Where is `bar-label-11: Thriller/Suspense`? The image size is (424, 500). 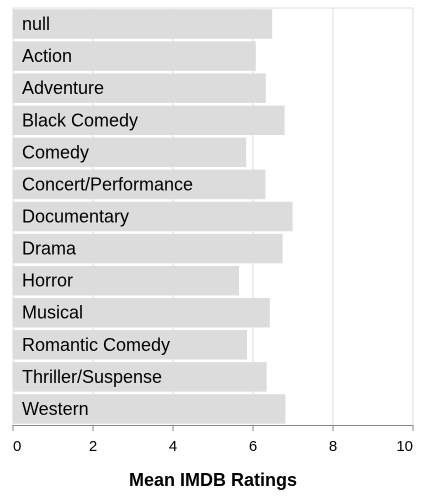 bar-label-11: Thriller/Suspense is located at coordinates (92, 377).